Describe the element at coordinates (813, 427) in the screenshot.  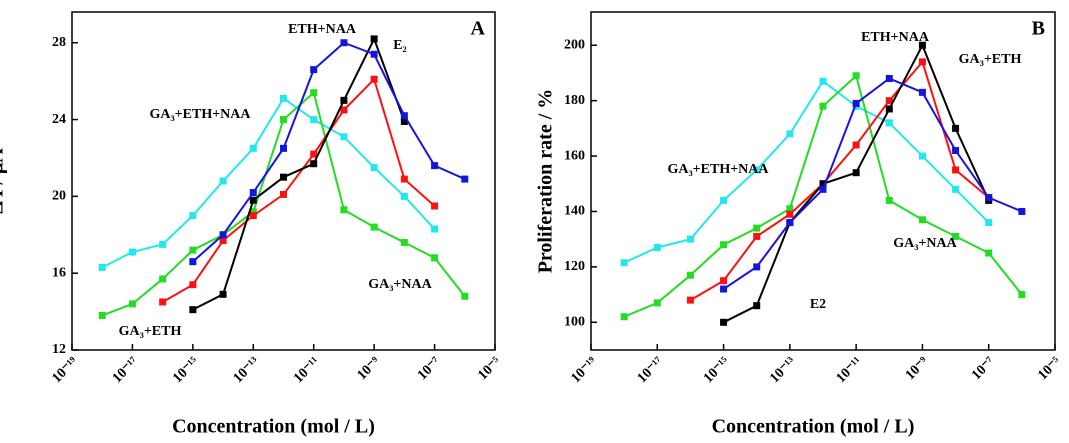
I see `x-axis-title: Concentration (mol / L)` at that location.